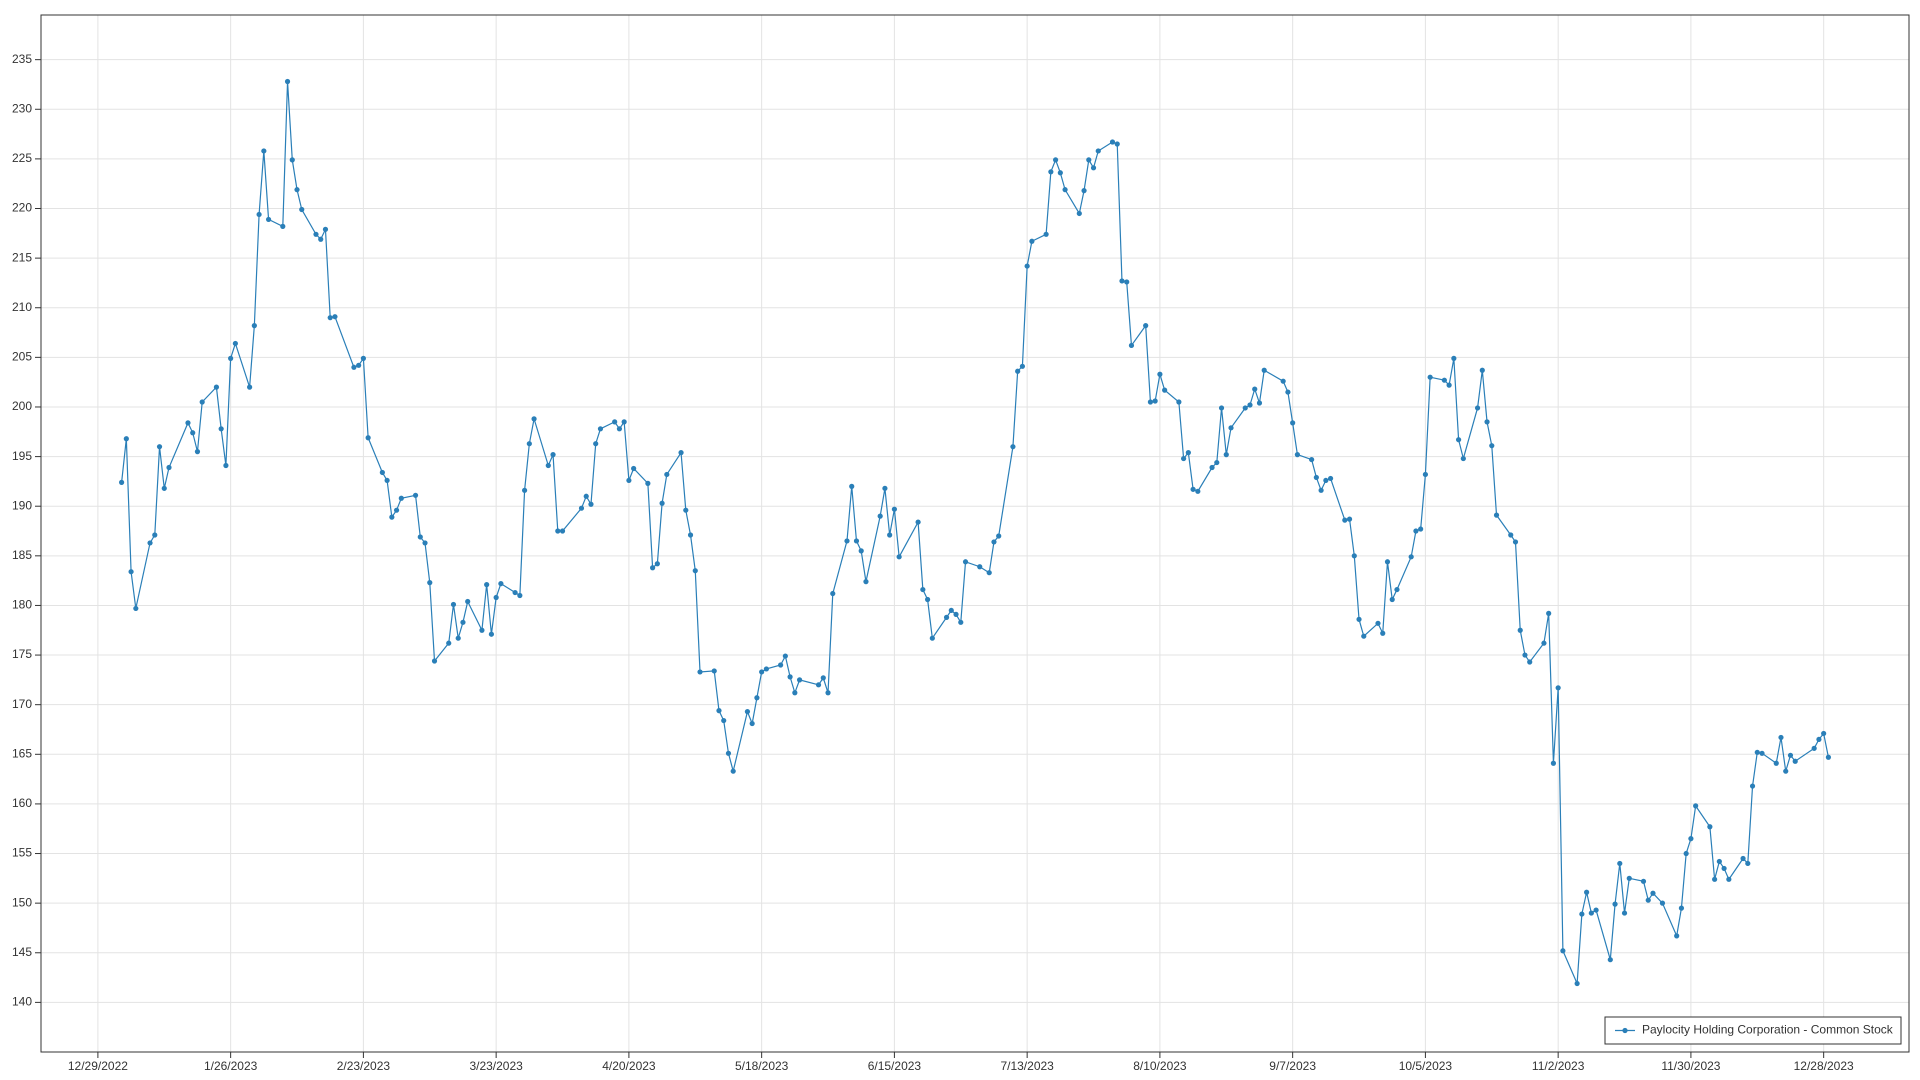  Describe the element at coordinates (22, 1002) in the screenshot. I see `y-tick-label: 140` at that location.